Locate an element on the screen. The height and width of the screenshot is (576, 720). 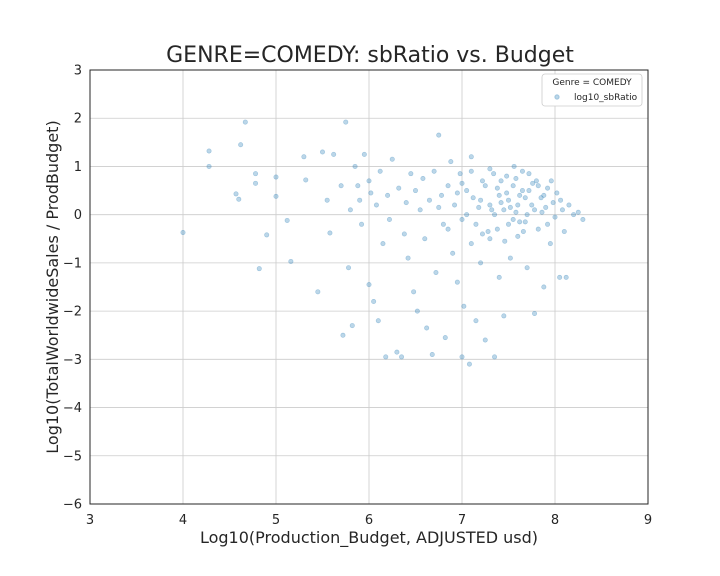
x-tick-label: 4 is located at coordinates (183, 520).